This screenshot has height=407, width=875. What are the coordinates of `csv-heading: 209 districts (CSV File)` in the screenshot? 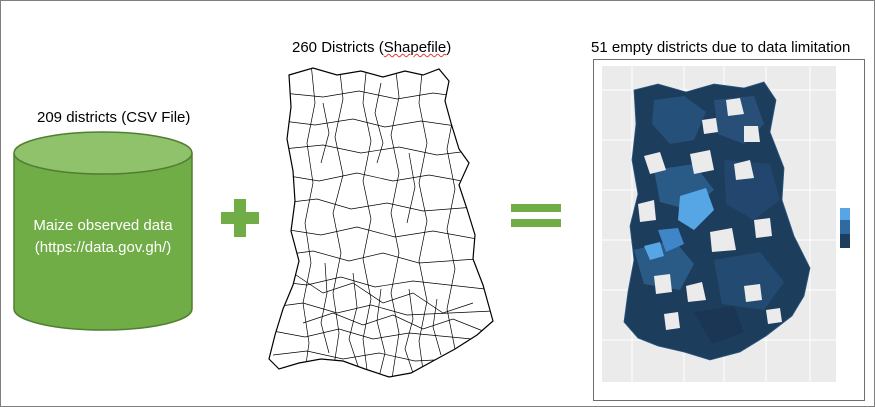 It's located at (114, 117).